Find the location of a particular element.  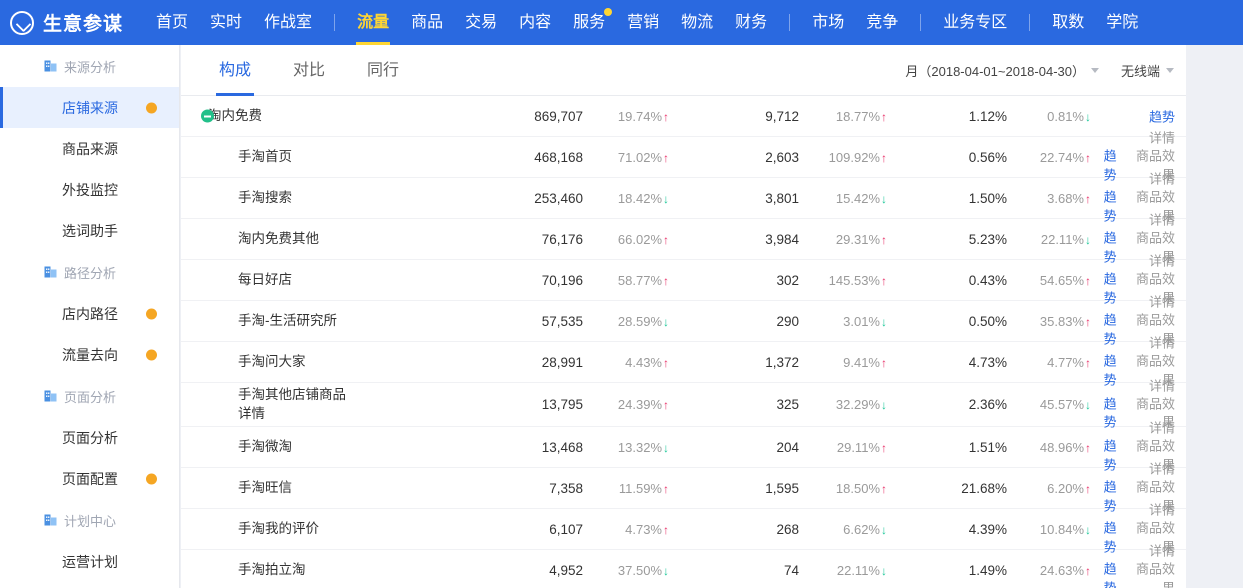

nav-item-label: 流量 is located at coordinates (373, 22).